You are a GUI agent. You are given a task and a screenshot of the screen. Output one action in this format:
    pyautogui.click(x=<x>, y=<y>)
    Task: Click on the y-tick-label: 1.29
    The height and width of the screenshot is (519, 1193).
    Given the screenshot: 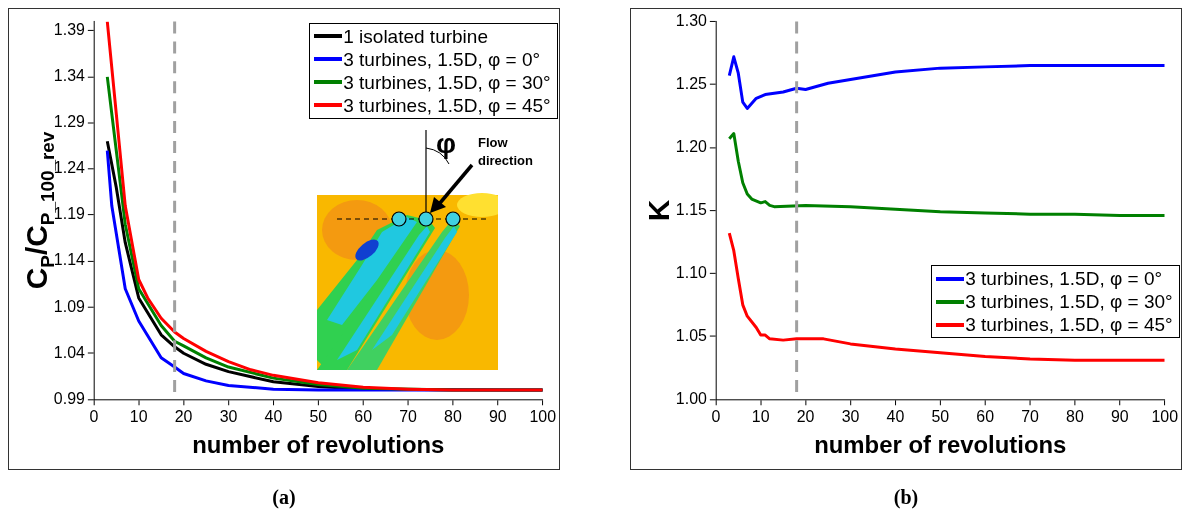 What is the action you would take?
    pyautogui.click(x=69, y=122)
    